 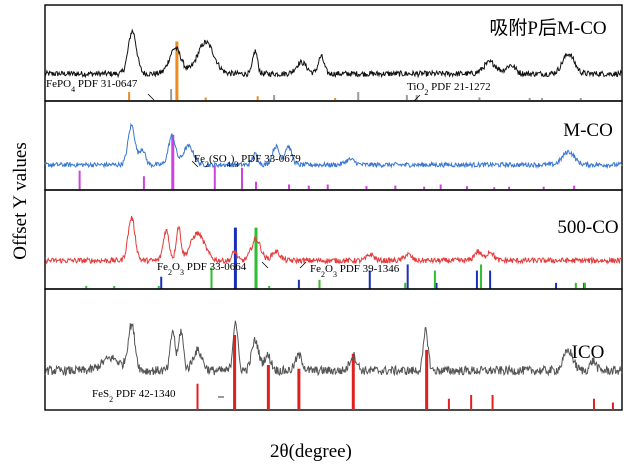 I want to click on reference-label: Fe2O3 PDF 33-0664, so click(x=202, y=269).